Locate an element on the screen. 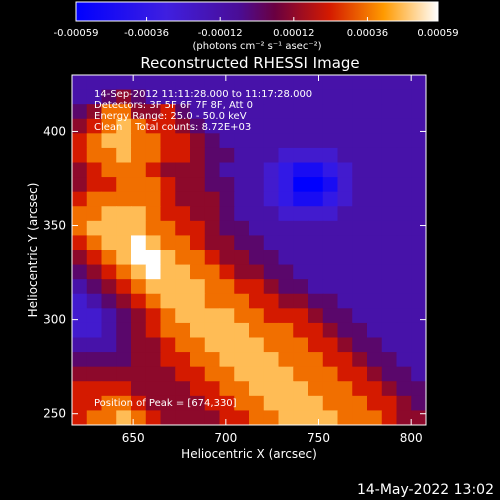 This screenshot has height=500, width=500. peak-position-label: Position of Peak = [674,330] is located at coordinates (165, 403).